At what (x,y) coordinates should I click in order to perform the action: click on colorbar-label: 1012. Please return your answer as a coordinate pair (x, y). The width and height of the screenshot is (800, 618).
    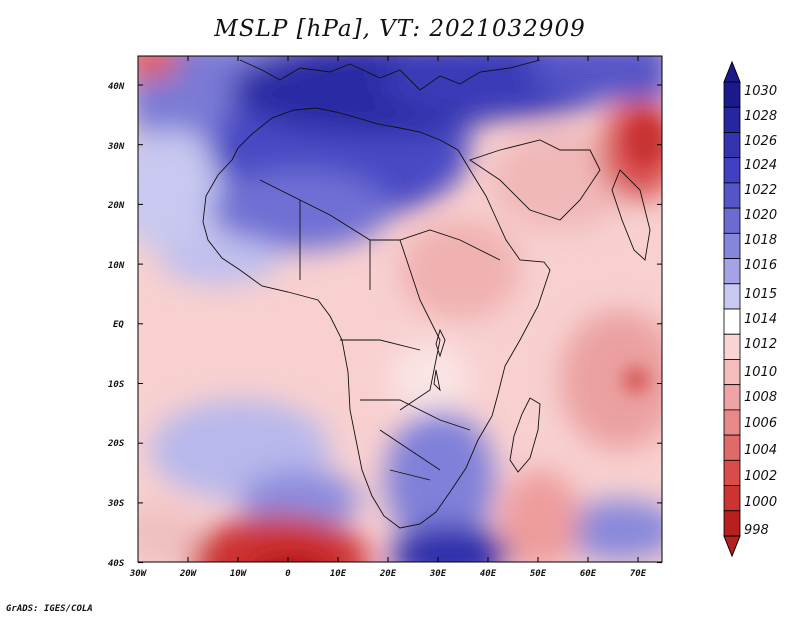
    Looking at the image, I should click on (760, 344).